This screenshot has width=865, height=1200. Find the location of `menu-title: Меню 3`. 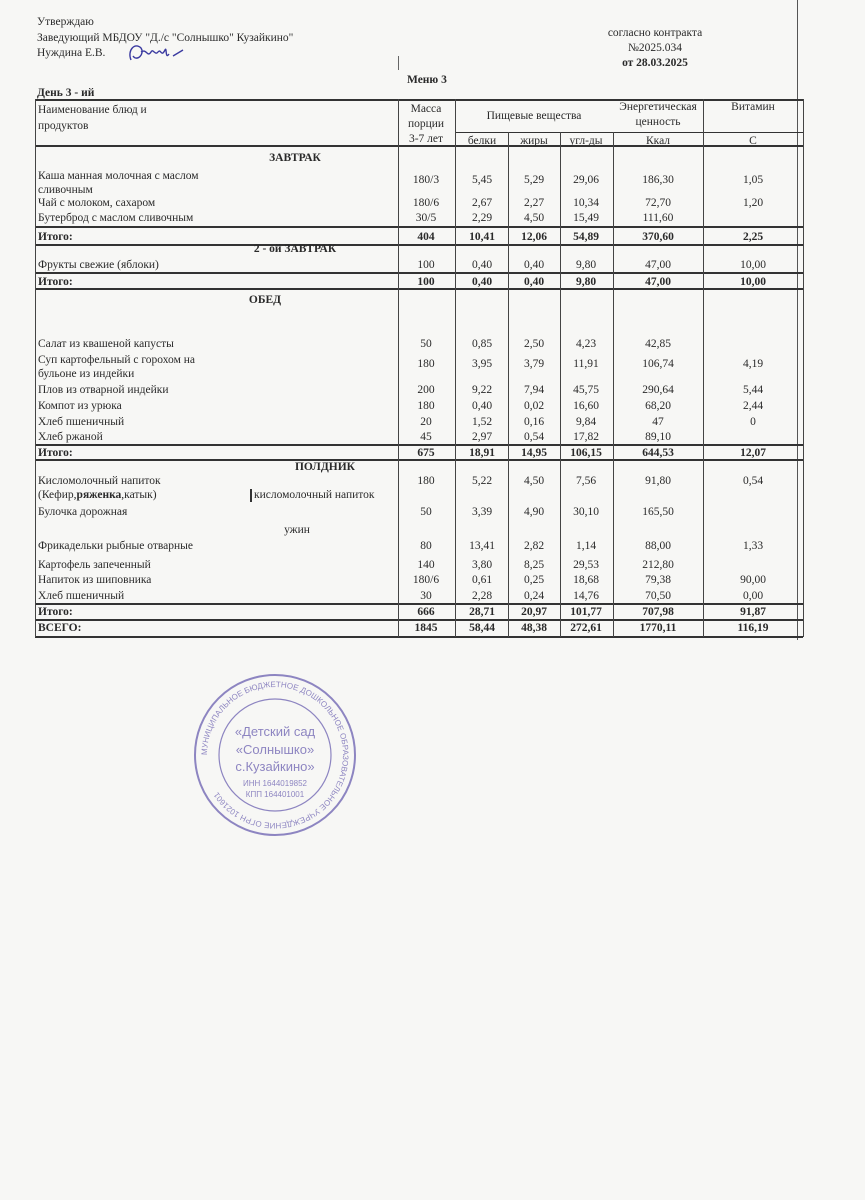

menu-title: Меню 3 is located at coordinates (427, 80).